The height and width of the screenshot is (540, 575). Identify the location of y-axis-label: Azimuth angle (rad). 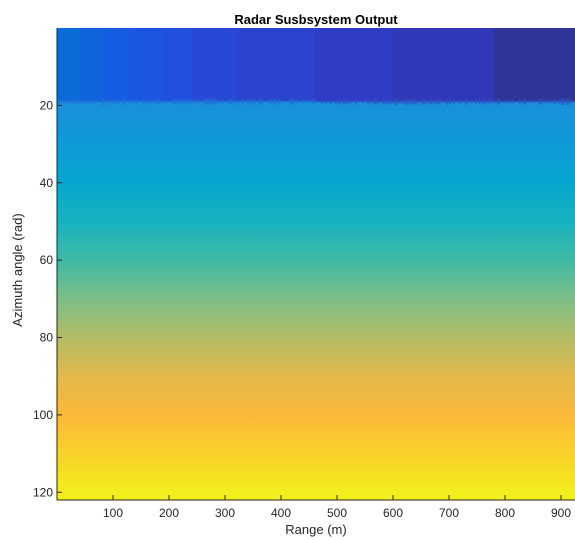
(17, 269).